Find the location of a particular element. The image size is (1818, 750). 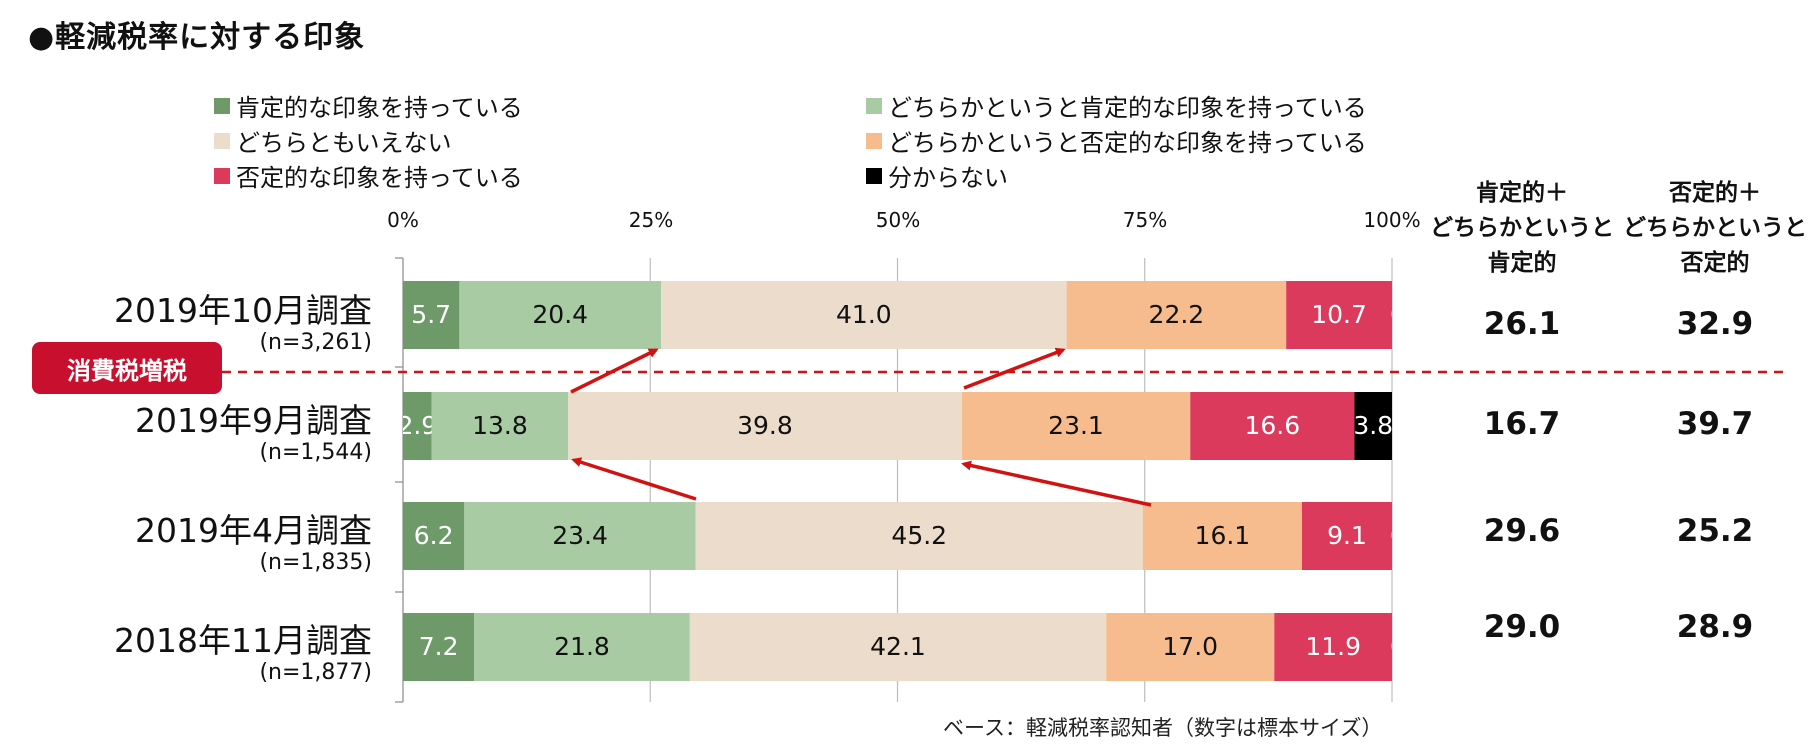

legend-item-unknown: 分からない is located at coordinates (937, 175).